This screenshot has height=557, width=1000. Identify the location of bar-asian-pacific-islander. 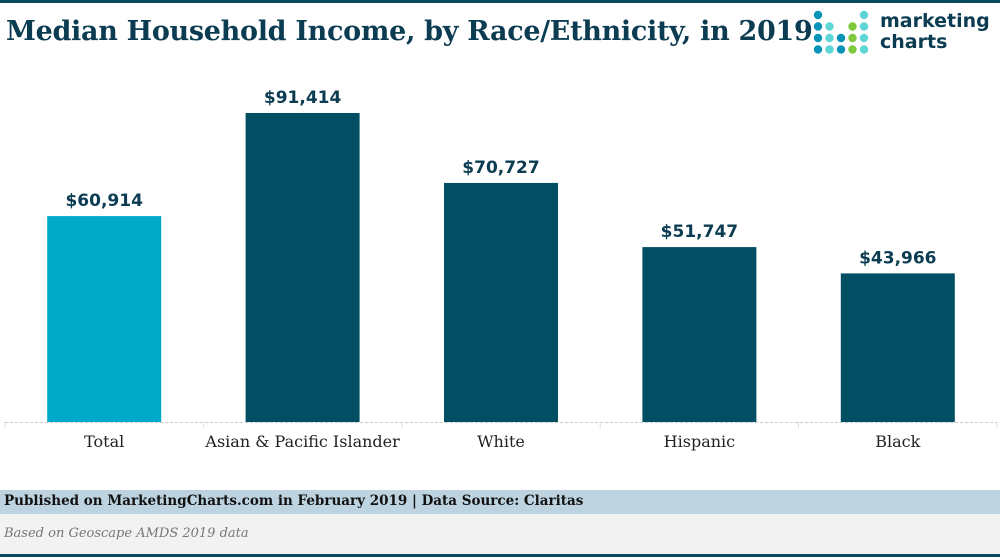
(302, 267).